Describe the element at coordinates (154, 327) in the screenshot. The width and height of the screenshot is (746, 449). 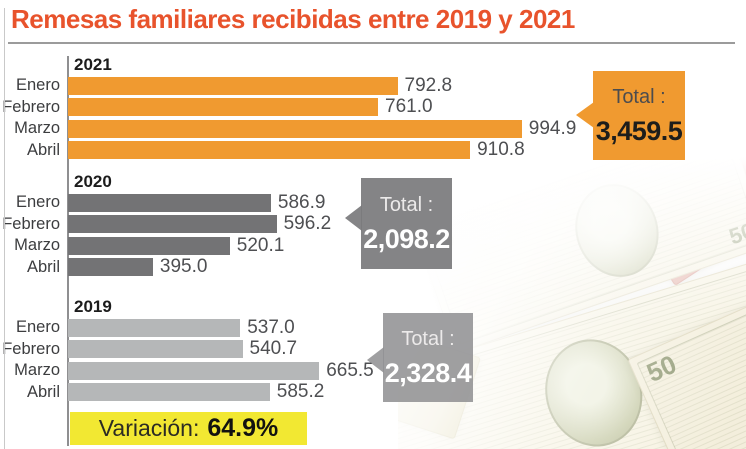
I see `bar-2019-enero` at that location.